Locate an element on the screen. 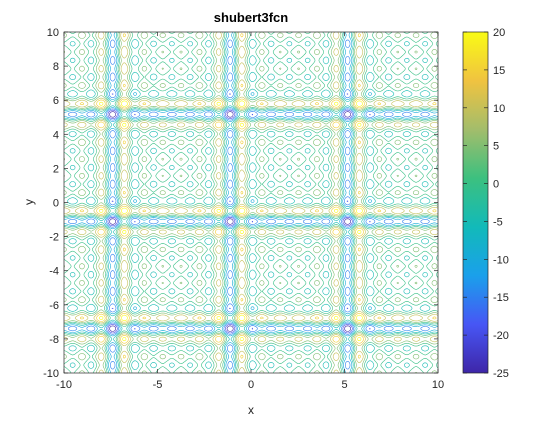 The image size is (560, 425). y-tick-label: 10 is located at coordinates (53, 33).